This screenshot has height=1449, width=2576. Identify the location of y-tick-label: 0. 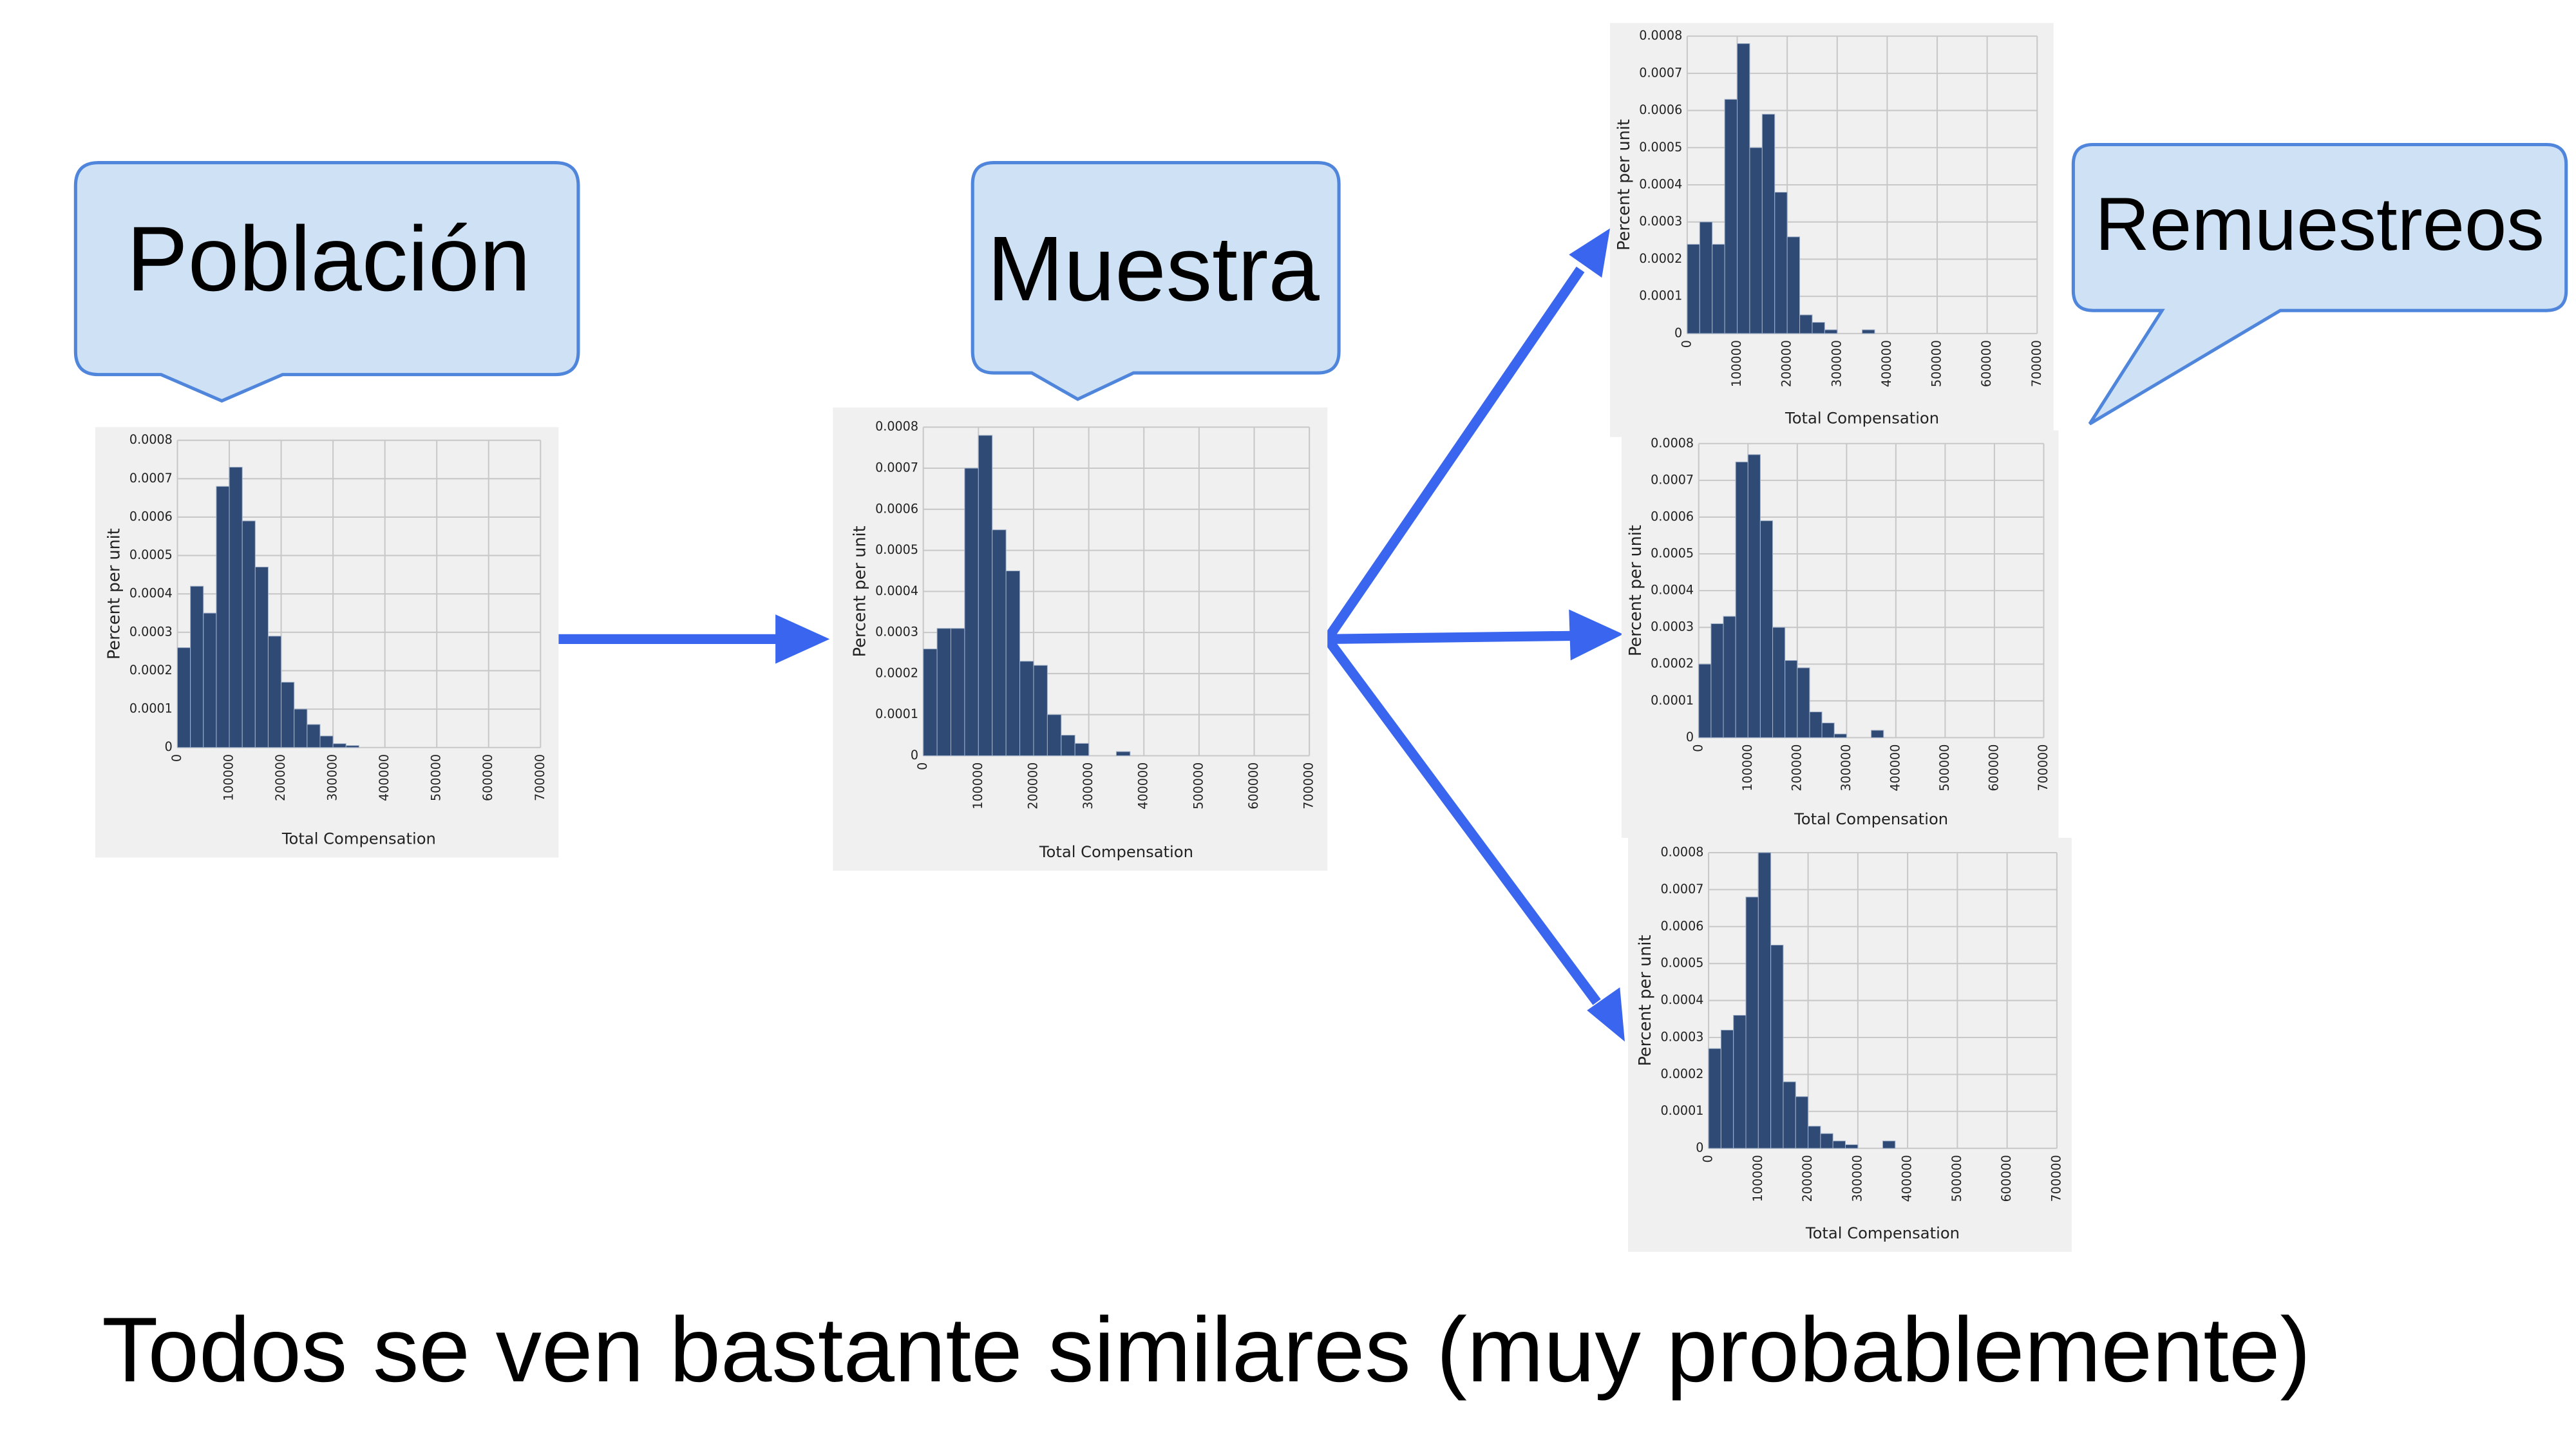
(1700, 1148).